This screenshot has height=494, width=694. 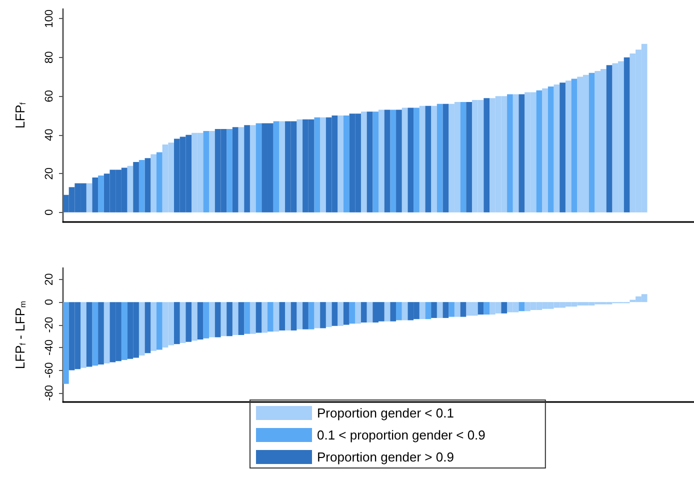 I want to click on y-tick-label: -60, so click(x=50, y=370).